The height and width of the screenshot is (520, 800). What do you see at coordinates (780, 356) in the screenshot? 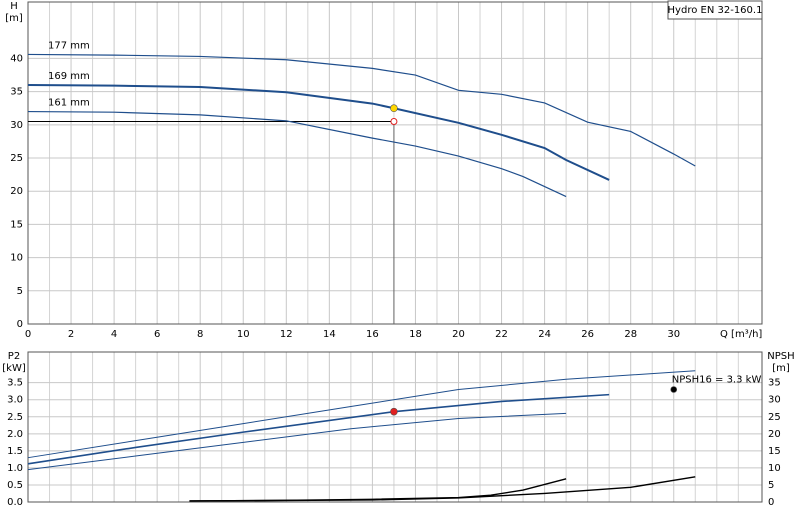
I see `y2-axis-label: NPSH` at bounding box center [780, 356].